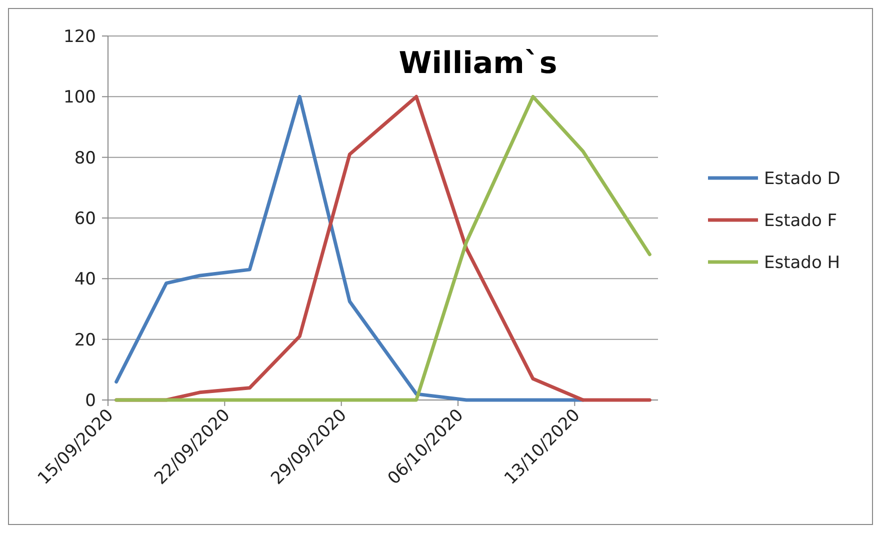  I want to click on legend-label: Estado D, so click(802, 178).